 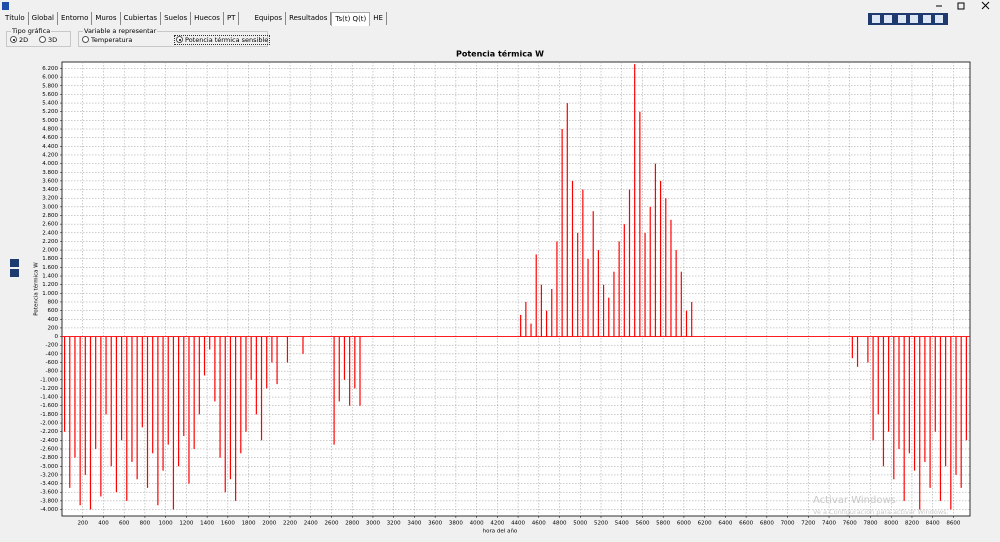 I want to click on y-tick-label: -2.800, so click(x=49, y=458).